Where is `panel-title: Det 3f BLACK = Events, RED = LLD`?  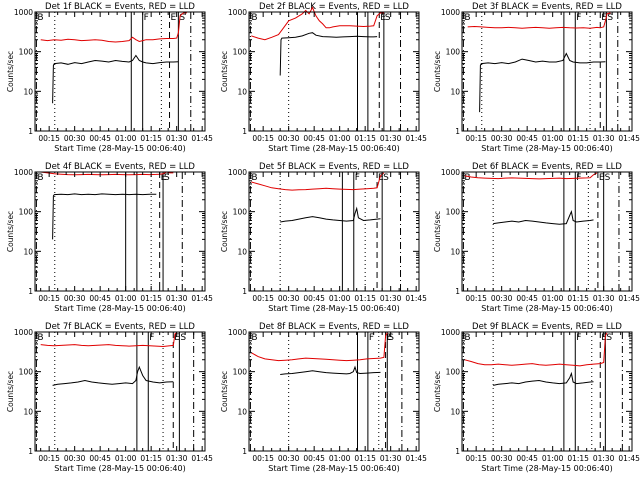
panel-title: Det 3f BLACK = Events, RED = LLD is located at coordinates (547, 7).